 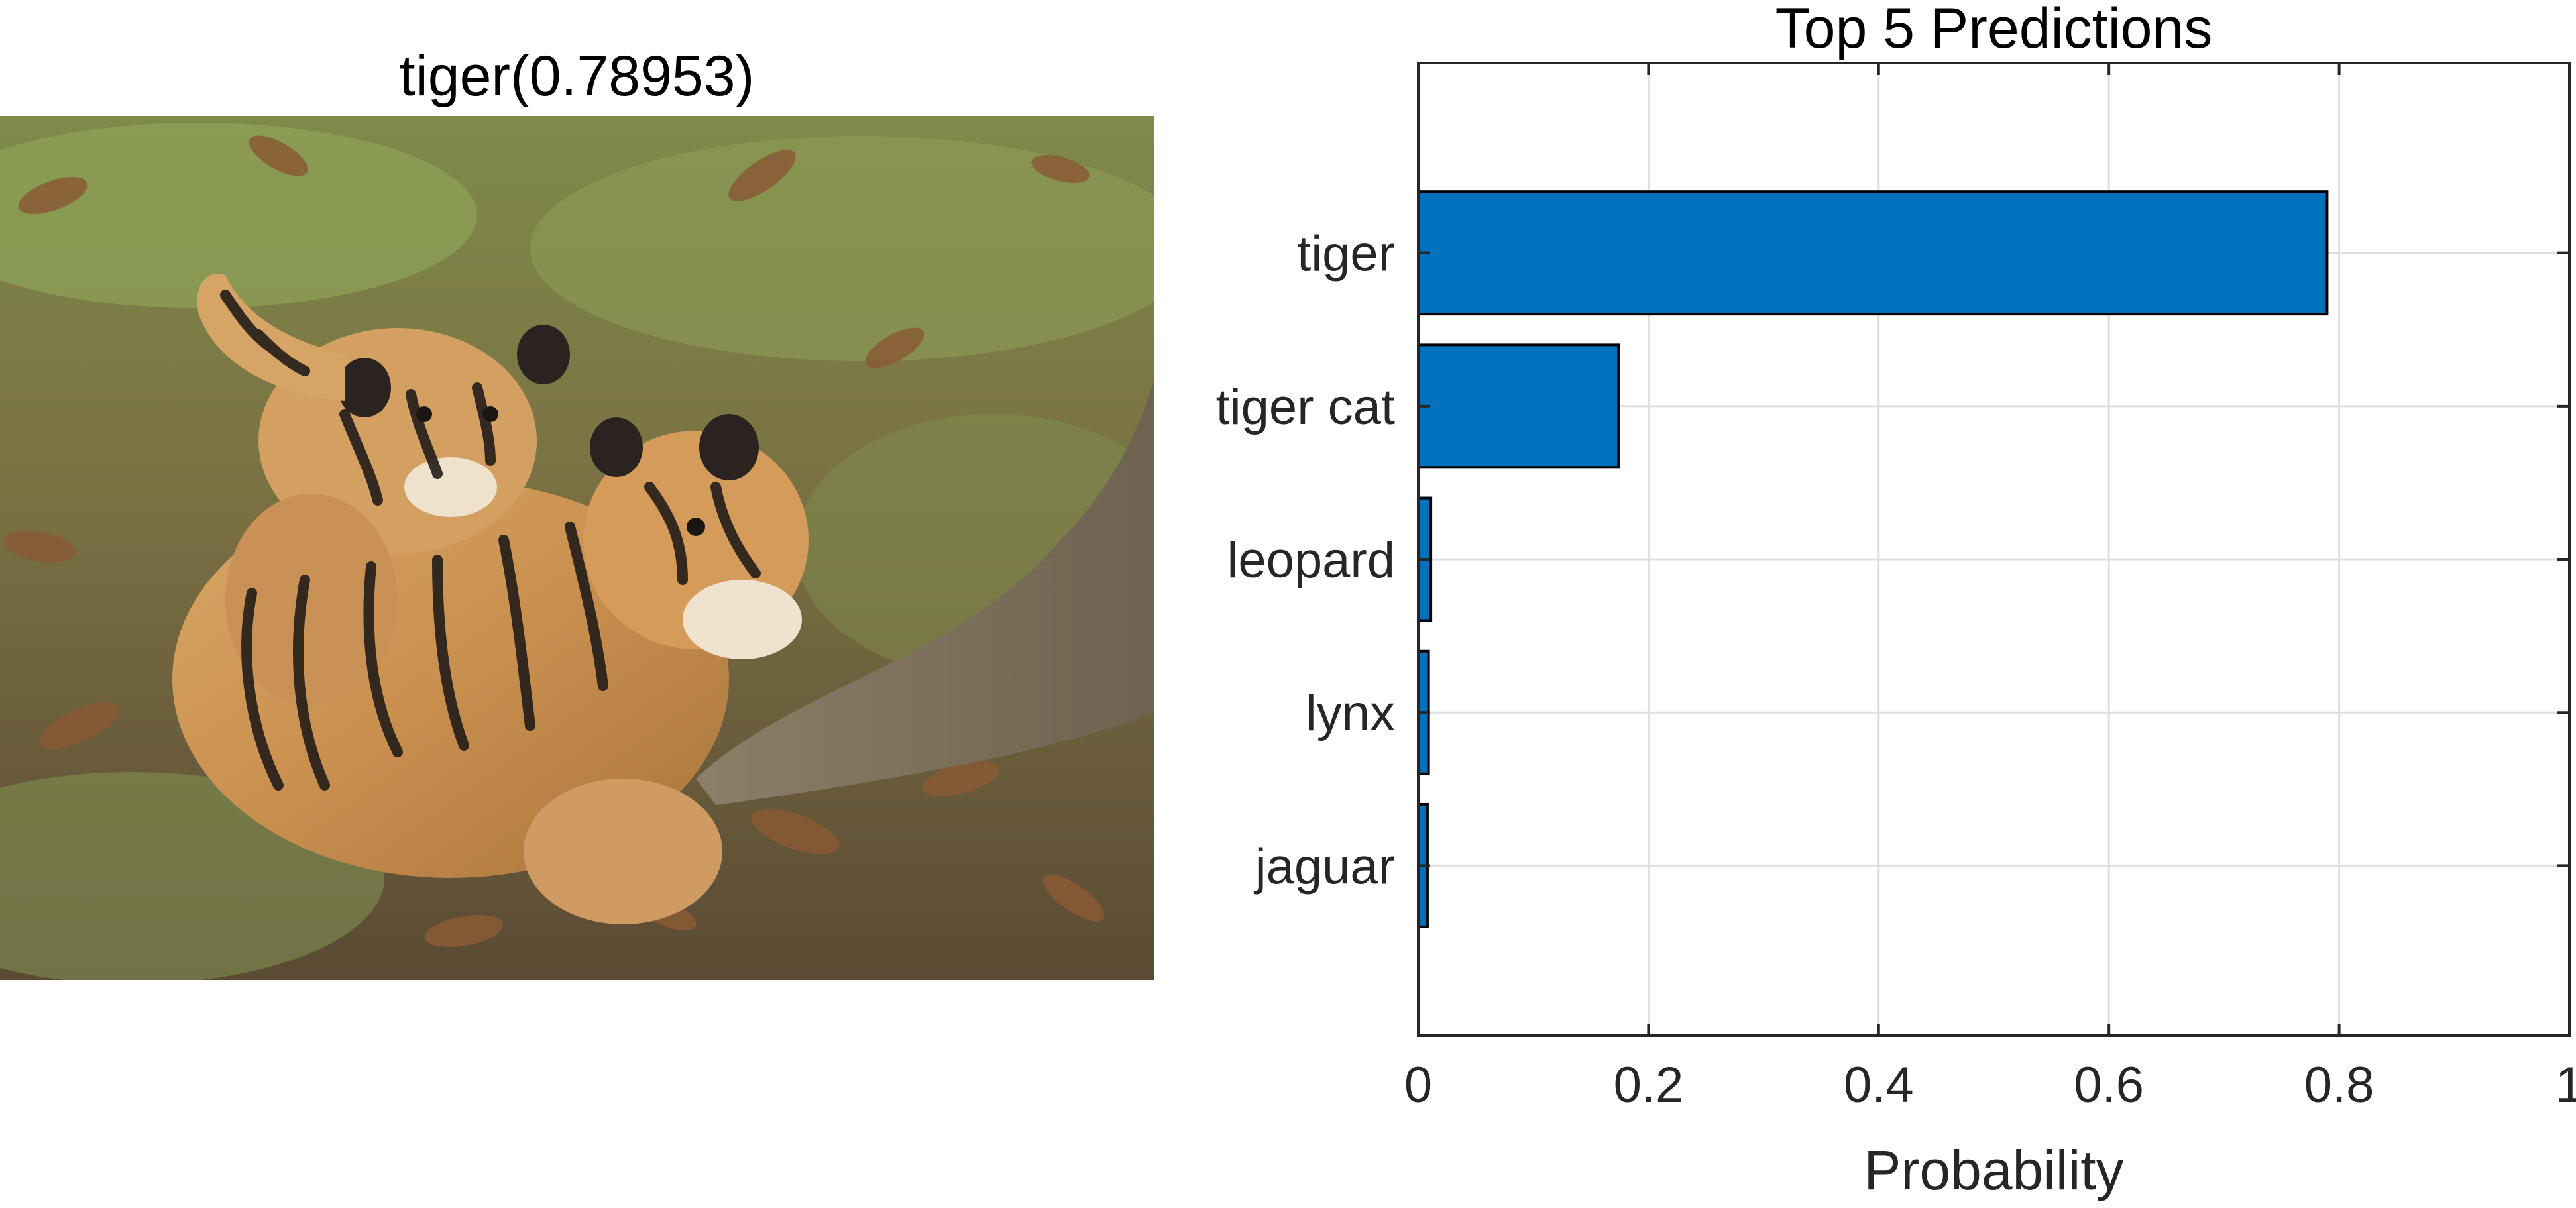 I want to click on x-tick-label: 0.4, so click(x=1879, y=1085).